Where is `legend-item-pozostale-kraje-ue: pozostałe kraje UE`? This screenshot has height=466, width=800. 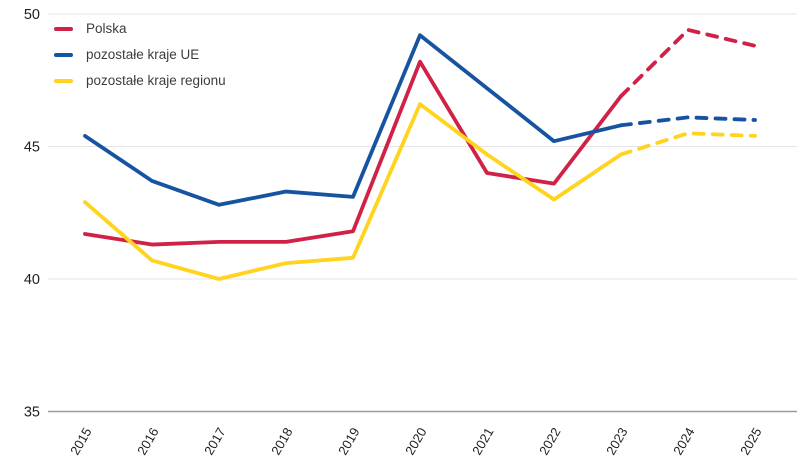 legend-item-pozostale-kraje-ue: pozostałe kraje UE is located at coordinates (140, 55).